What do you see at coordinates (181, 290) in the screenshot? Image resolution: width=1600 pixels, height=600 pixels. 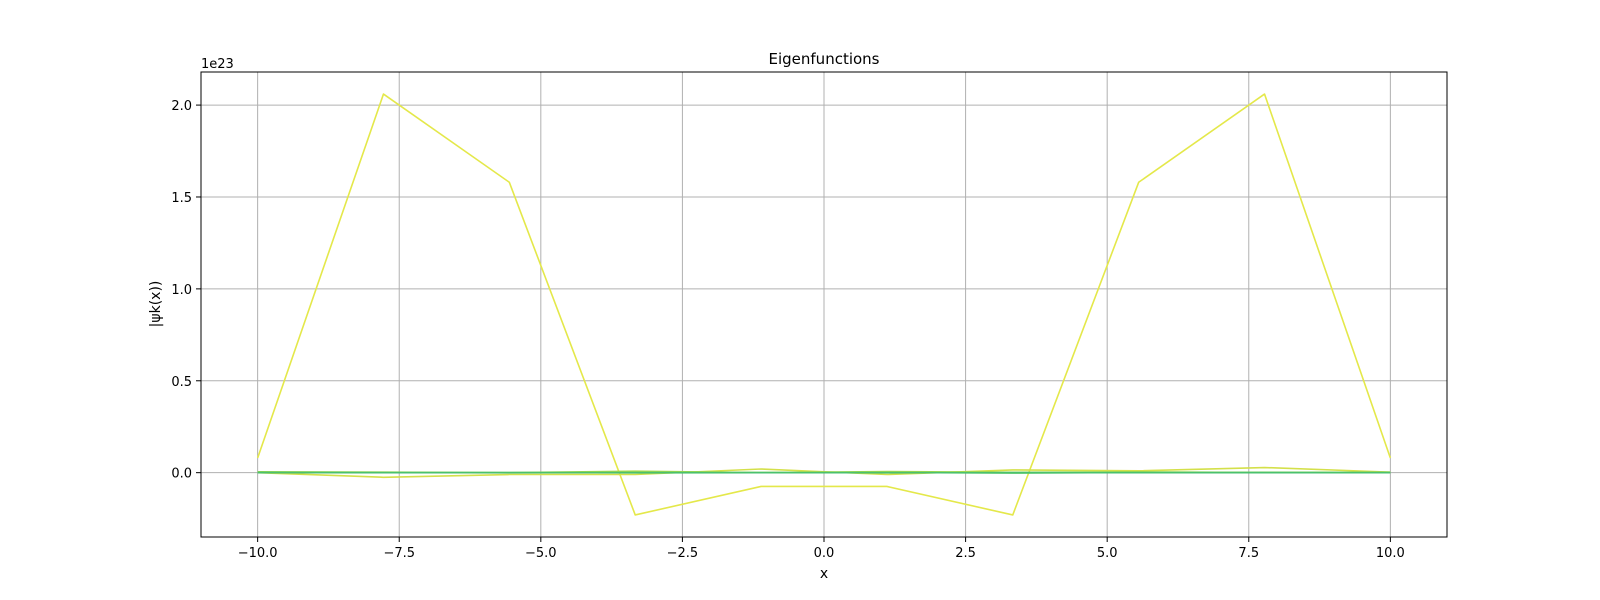 I see `y-tick-label: 1.0` at bounding box center [181, 290].